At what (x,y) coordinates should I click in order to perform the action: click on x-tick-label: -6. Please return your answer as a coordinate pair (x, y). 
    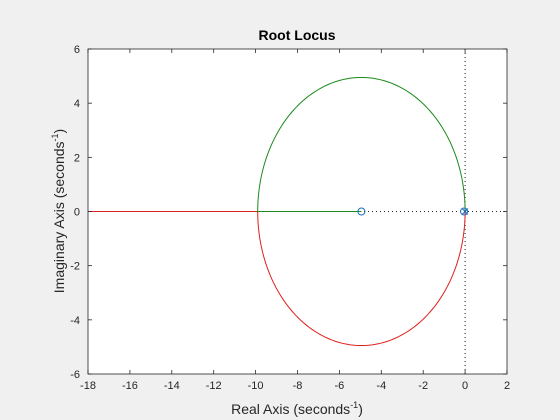
    Looking at the image, I should click on (340, 386).